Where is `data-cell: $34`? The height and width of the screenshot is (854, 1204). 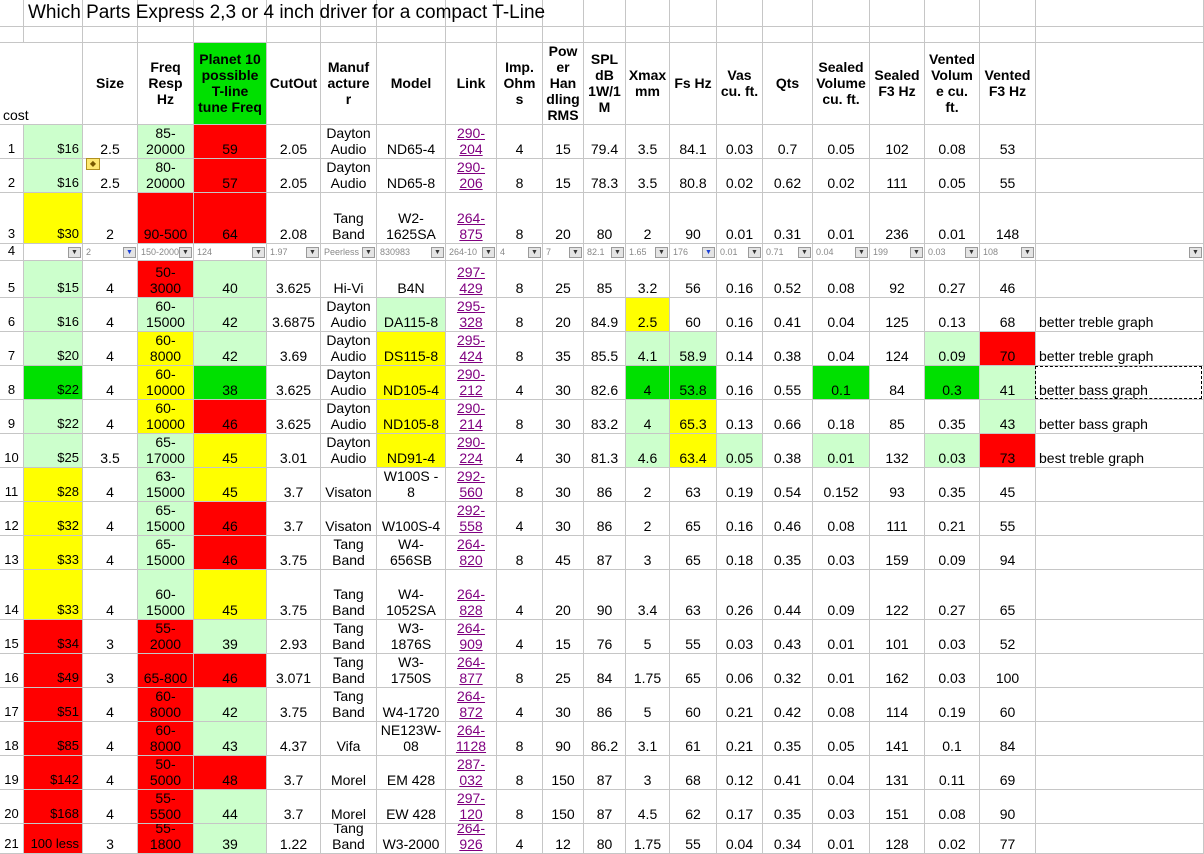
data-cell: $34 is located at coordinates (53, 637).